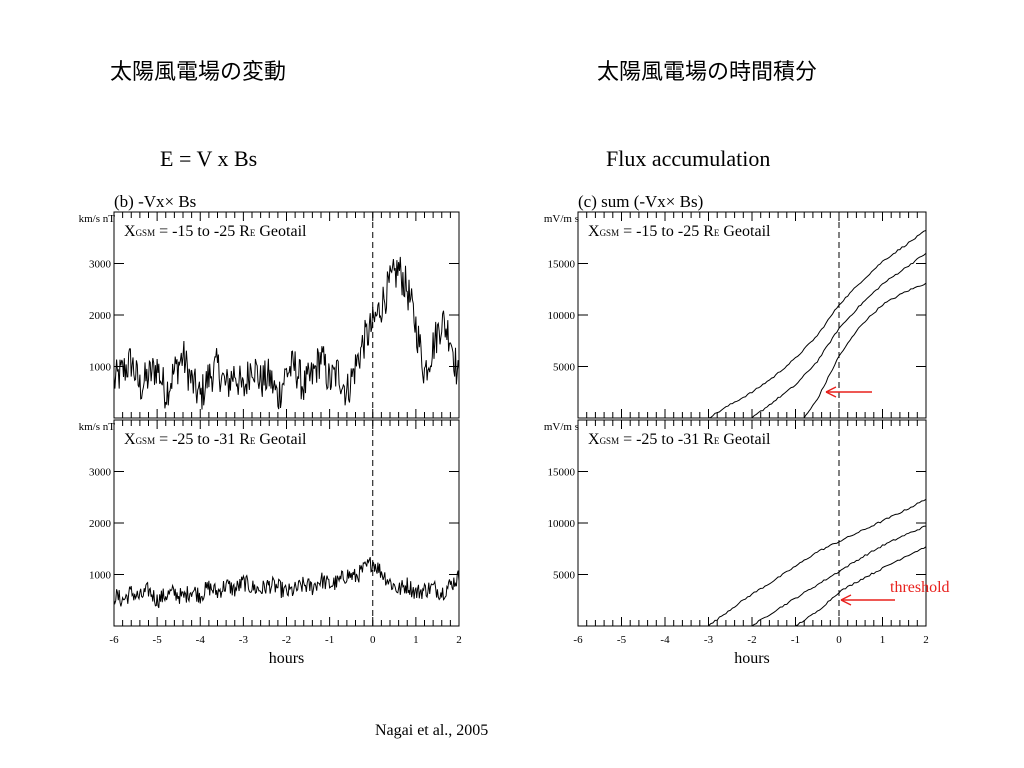 This screenshot has width=1024, height=768. I want to click on citation: Nagai et al., 2005, so click(432, 730).